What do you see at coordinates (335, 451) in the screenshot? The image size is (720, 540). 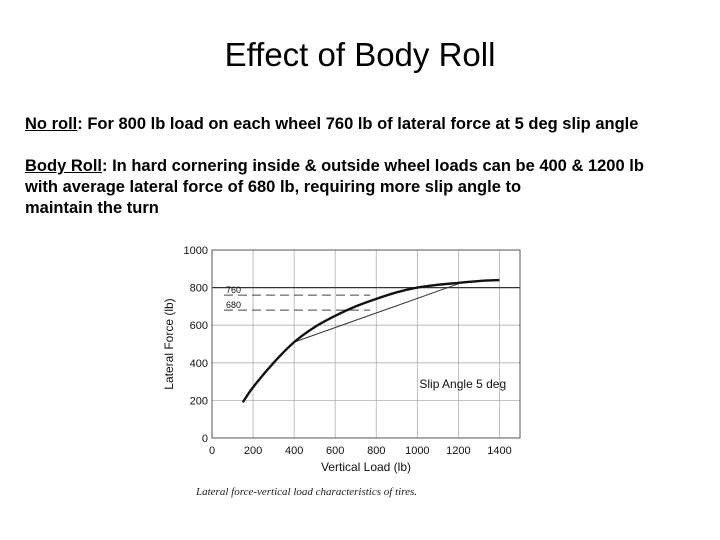 I see `x-tick-label-3: 600` at bounding box center [335, 451].